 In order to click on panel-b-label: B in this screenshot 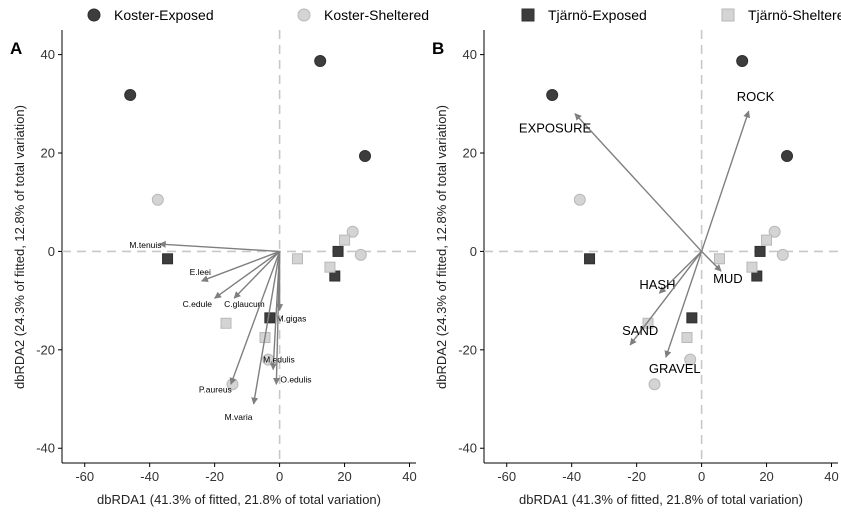, I will do `click(438, 48)`.